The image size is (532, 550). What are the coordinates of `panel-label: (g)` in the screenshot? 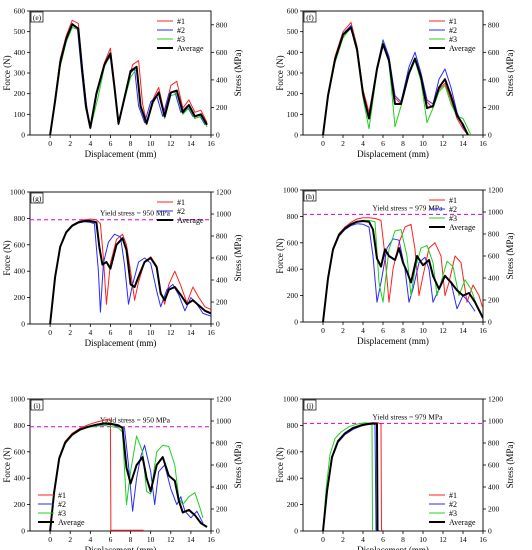 It's located at (37, 198).